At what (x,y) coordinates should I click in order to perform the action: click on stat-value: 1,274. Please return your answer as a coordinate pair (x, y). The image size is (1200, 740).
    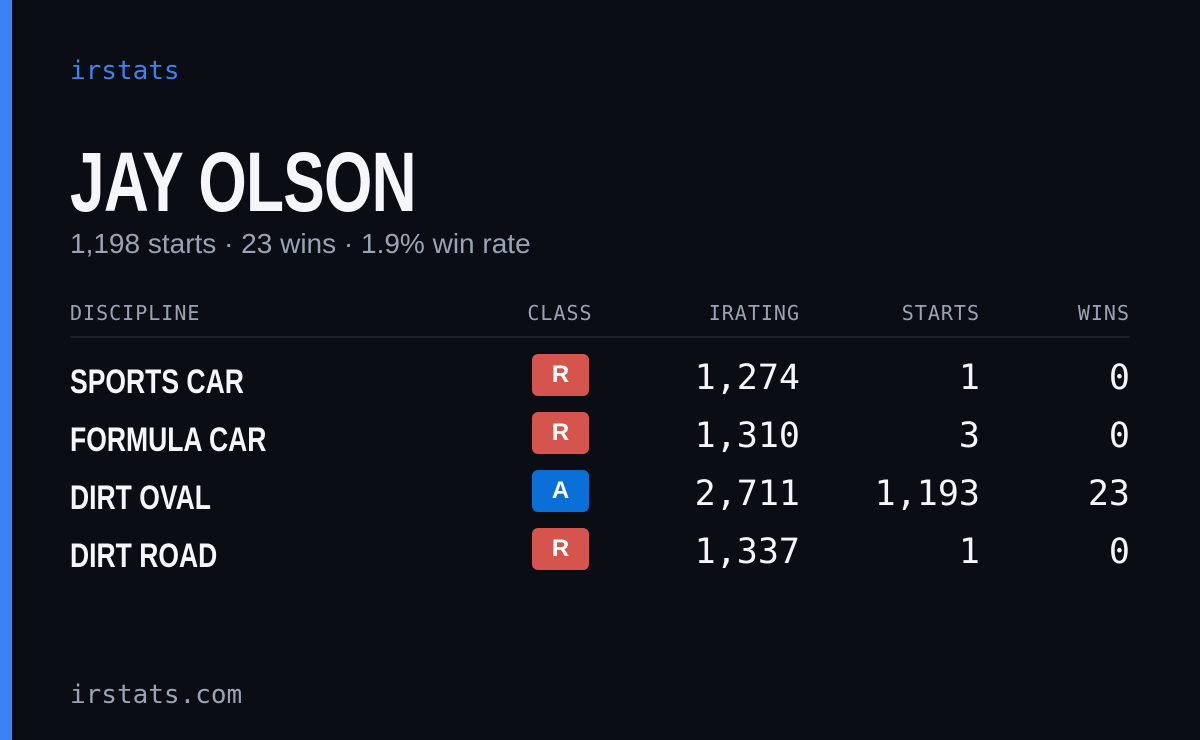
    Looking at the image, I should click on (747, 378).